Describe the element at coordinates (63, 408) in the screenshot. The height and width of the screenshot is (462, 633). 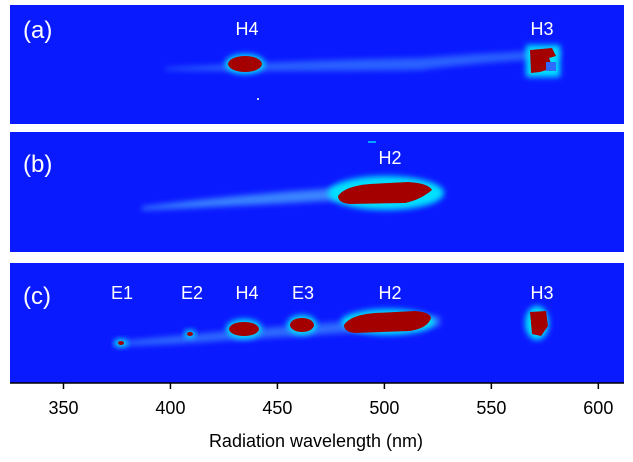
I see `x-tick-label-350: 350` at that location.